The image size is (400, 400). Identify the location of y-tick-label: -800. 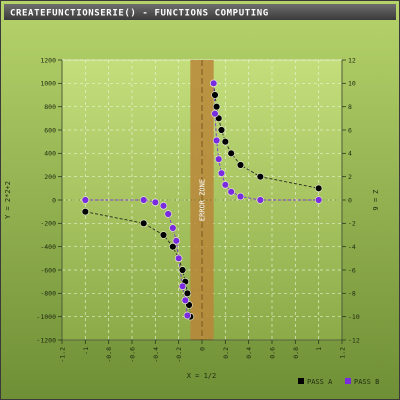
(48, 294).